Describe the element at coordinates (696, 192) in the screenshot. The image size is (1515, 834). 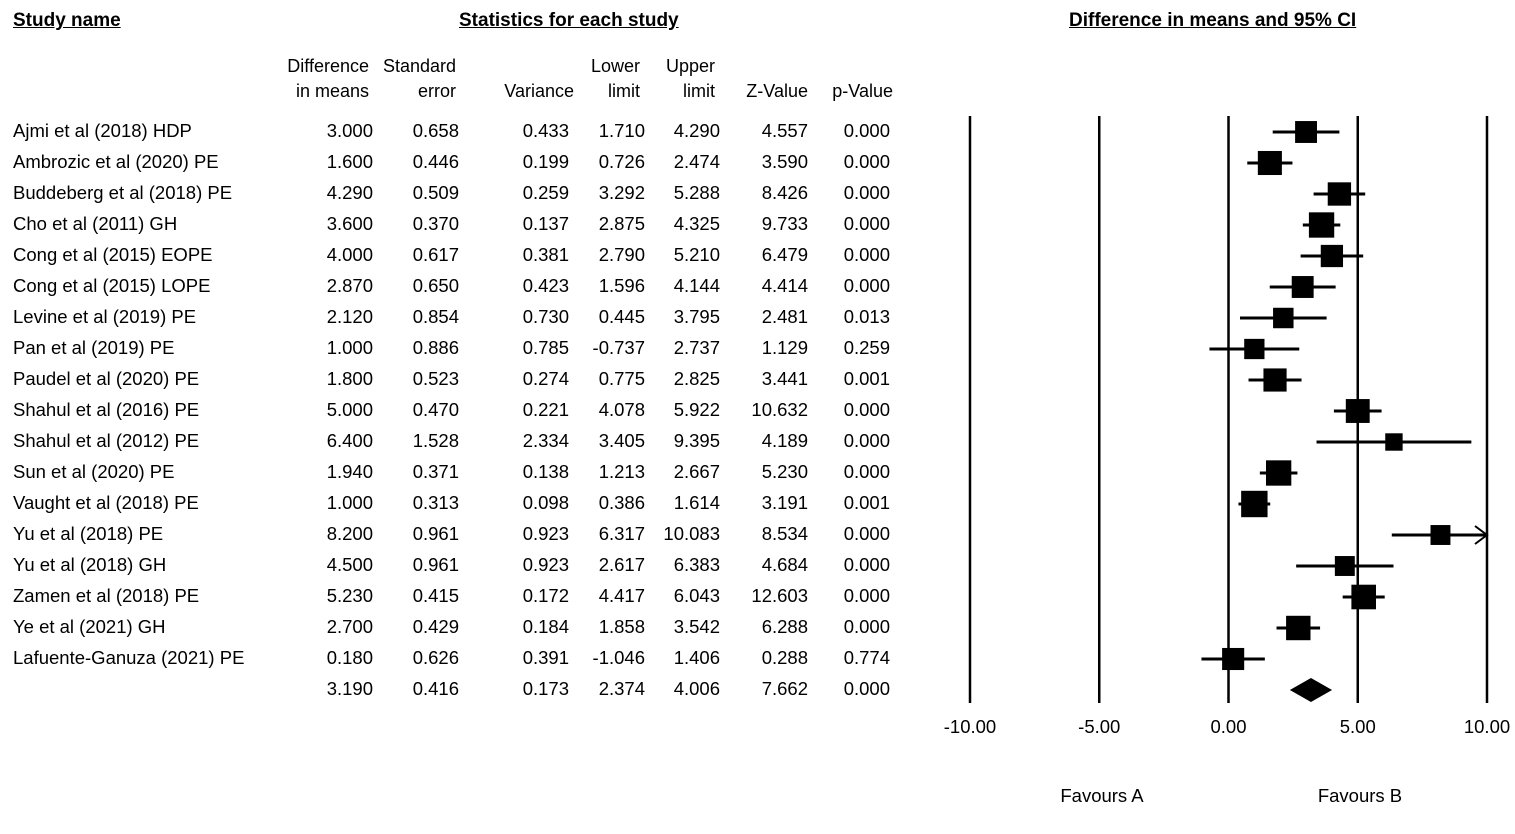
I see `table-row-3-upper: 5.288` at that location.